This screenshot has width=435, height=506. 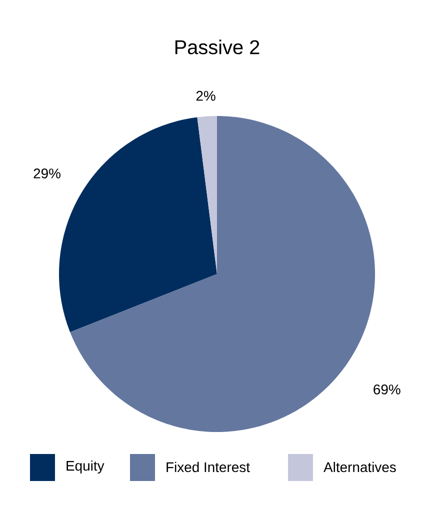 What do you see at coordinates (217, 47) in the screenshot?
I see `chart-title: Passive 2` at bounding box center [217, 47].